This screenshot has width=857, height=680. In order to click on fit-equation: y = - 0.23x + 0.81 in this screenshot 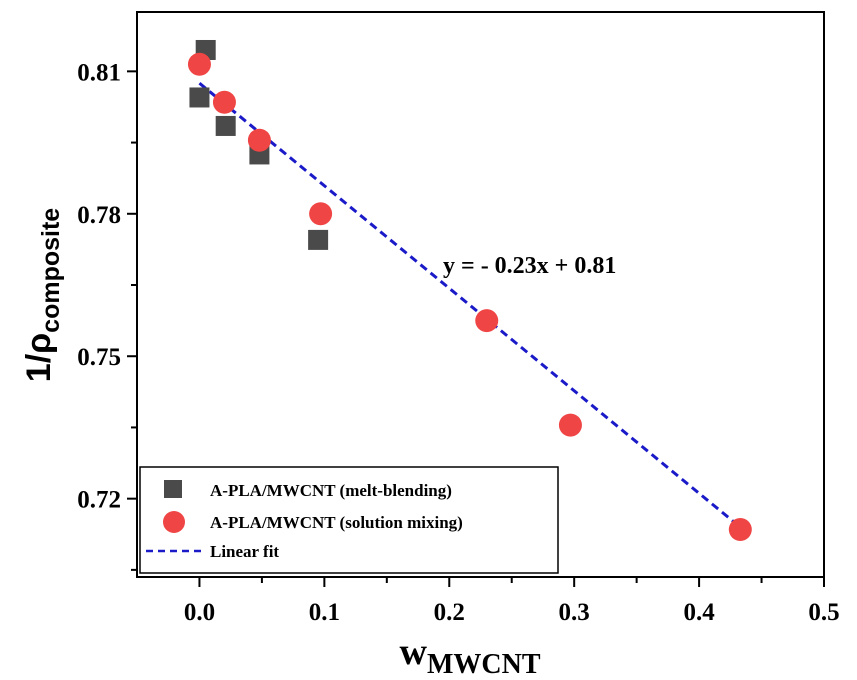, I will do `click(529, 266)`.